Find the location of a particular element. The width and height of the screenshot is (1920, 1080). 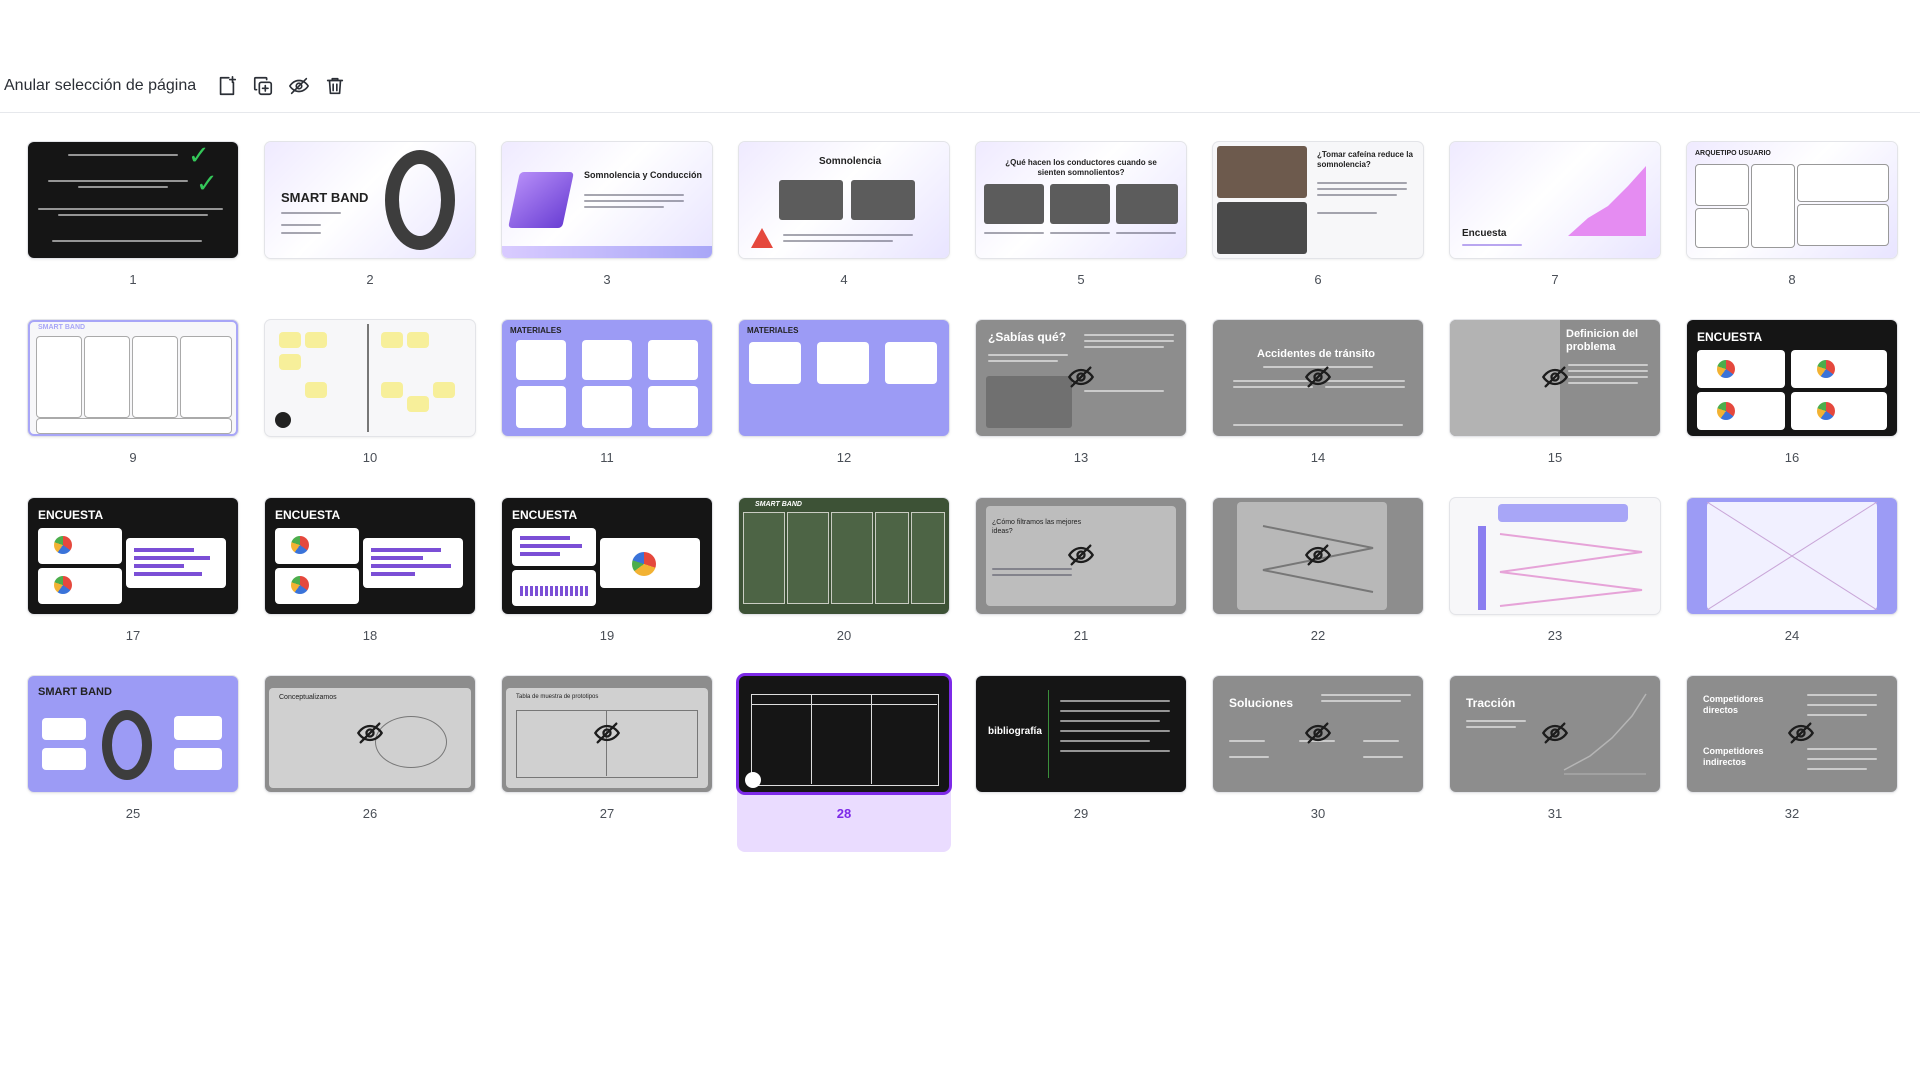

slide-title: Somnolencia is located at coordinates (850, 161).